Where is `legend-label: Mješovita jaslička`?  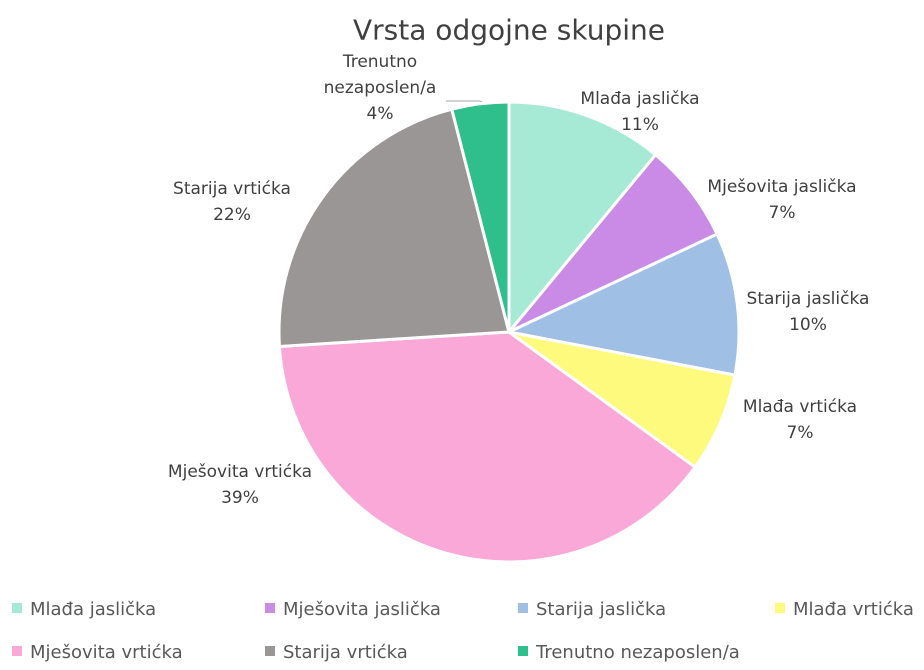 legend-label: Mješovita jaslička is located at coordinates (362, 609).